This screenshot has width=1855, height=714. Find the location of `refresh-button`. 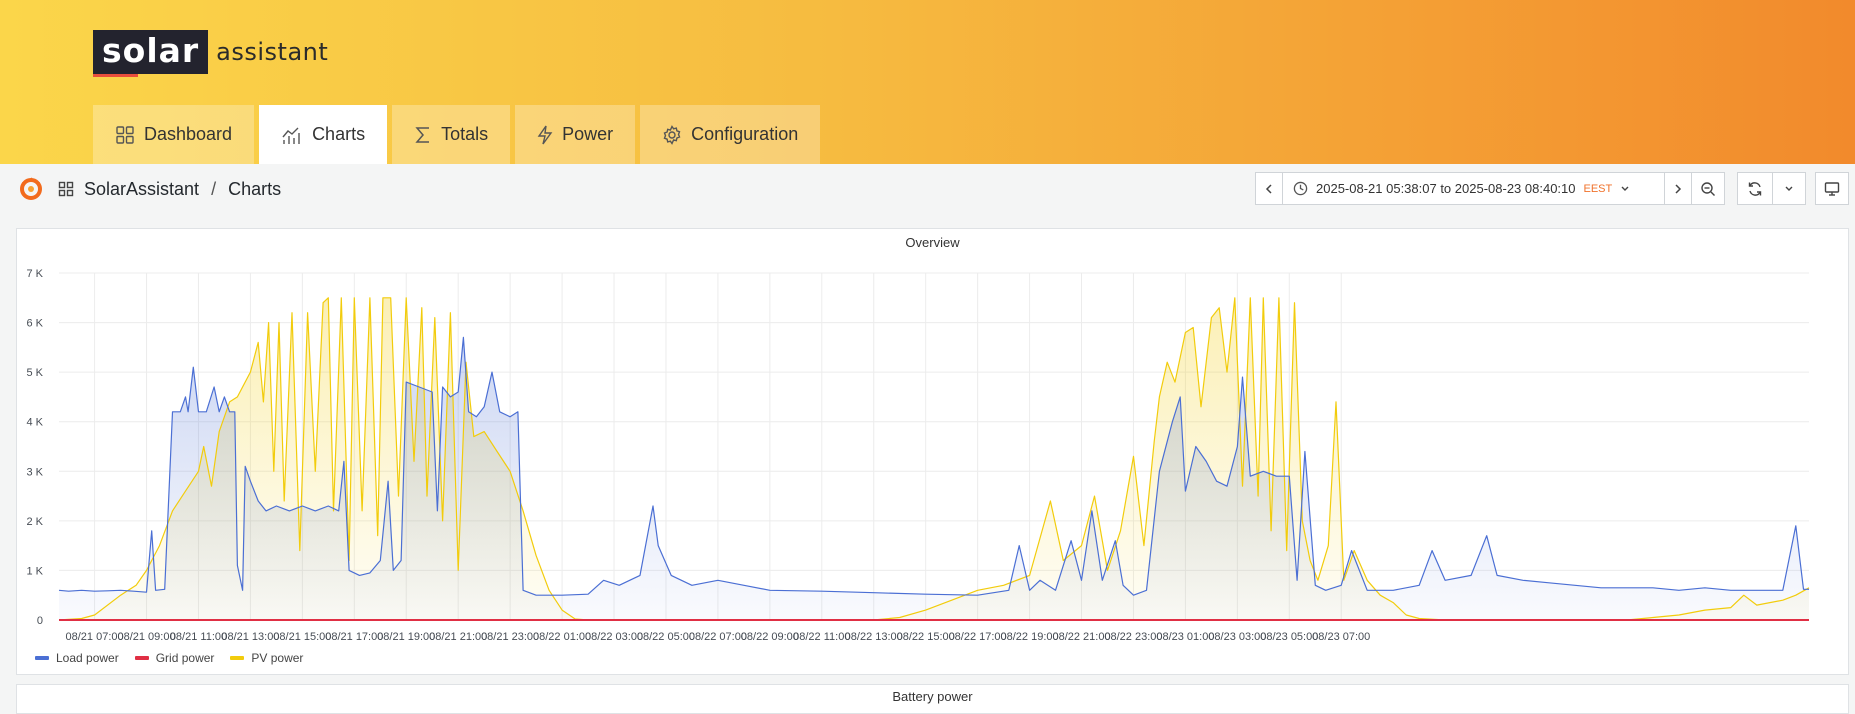

refresh-button is located at coordinates (1755, 188).